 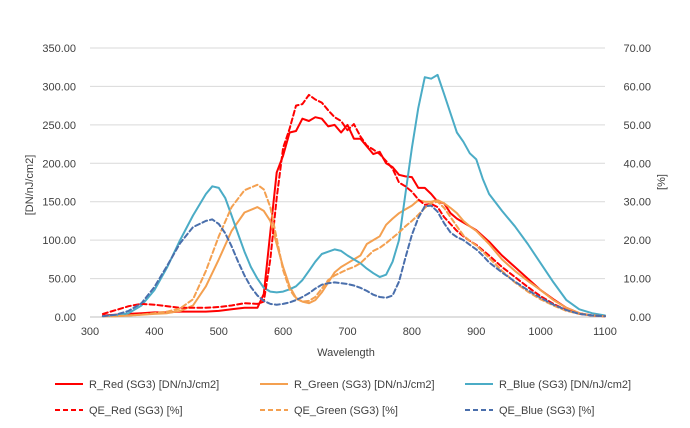 I want to click on x-tick-label: 400, so click(x=154, y=332).